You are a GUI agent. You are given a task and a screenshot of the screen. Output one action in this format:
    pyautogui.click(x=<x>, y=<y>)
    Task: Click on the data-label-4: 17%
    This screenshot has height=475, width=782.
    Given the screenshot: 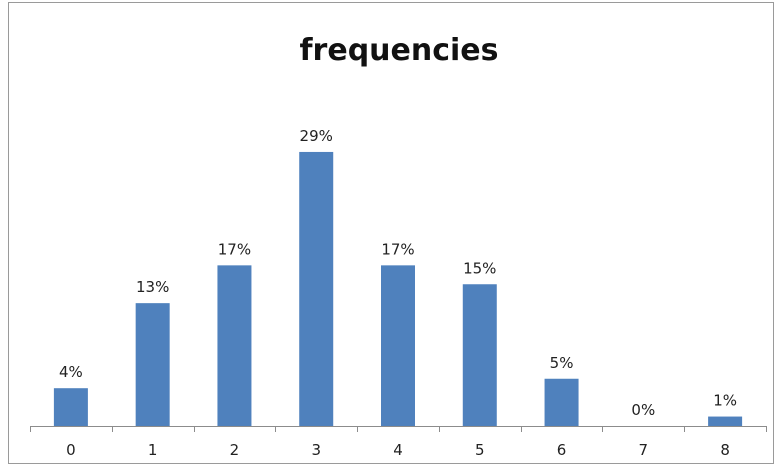 What is the action you would take?
    pyautogui.click(x=397, y=249)
    